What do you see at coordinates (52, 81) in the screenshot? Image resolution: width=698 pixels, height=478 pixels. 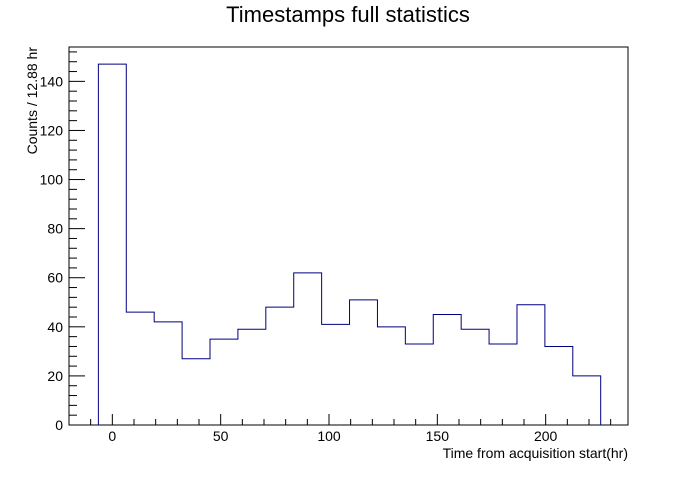 I see `y-tick-label: 140` at bounding box center [52, 81].